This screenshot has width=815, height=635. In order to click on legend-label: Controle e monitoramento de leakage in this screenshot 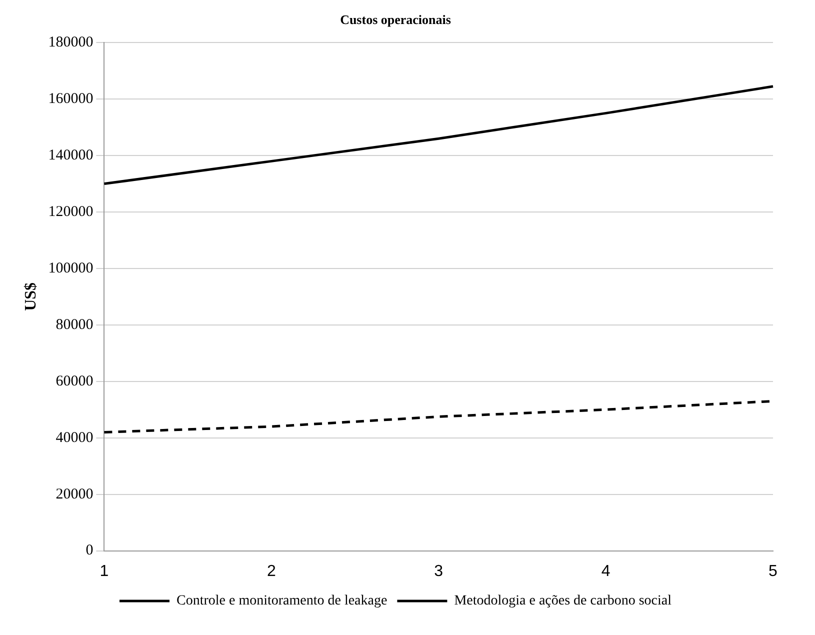, I will do `click(282, 601)`.